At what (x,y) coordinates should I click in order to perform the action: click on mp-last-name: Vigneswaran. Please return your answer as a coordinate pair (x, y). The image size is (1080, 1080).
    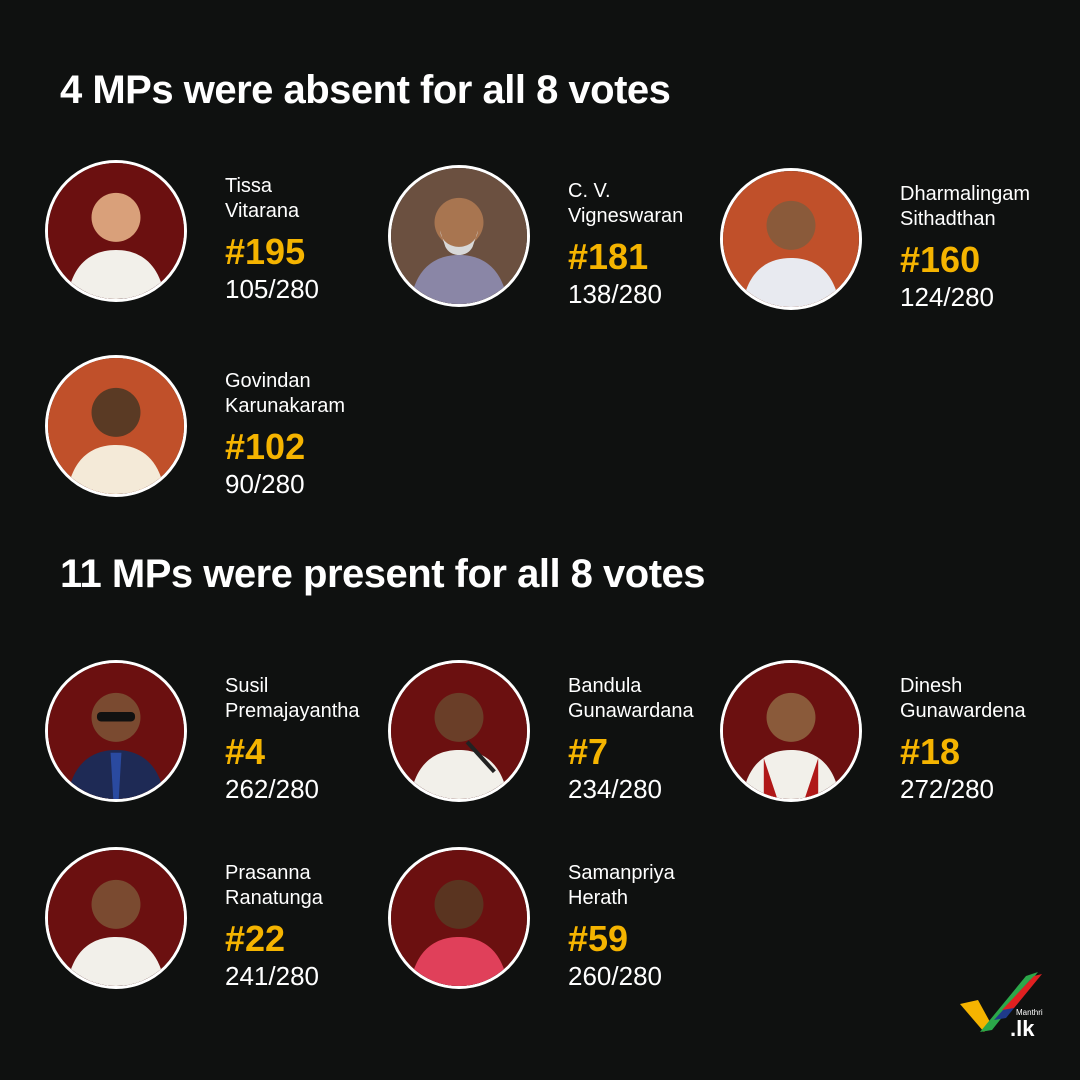
    Looking at the image, I should click on (626, 216).